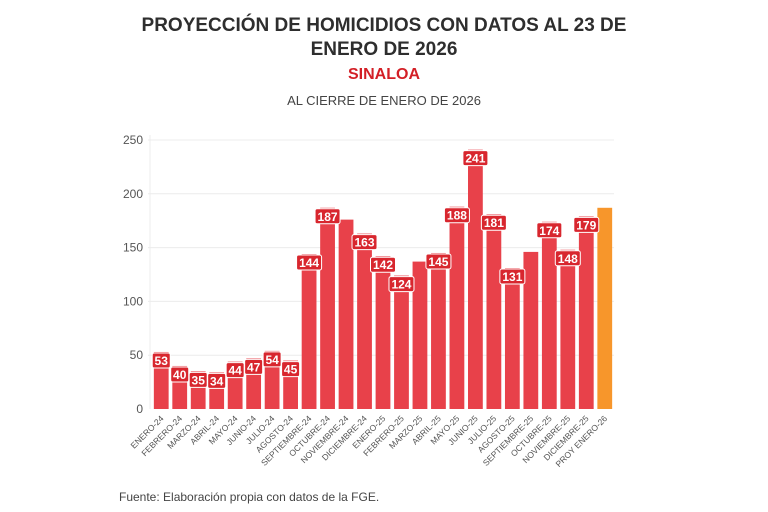  I want to click on y-axis: 0 50 100 150 200 250, so click(133, 274).